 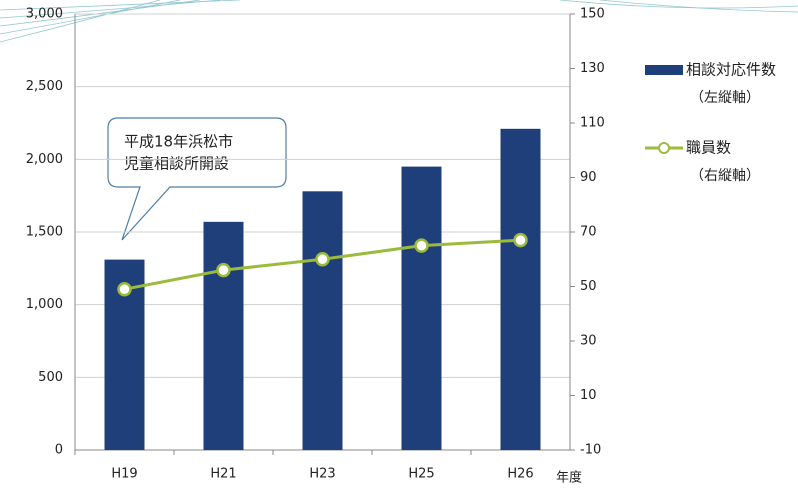 I want to click on legend-note: （右縦軸）, so click(x=725, y=176).